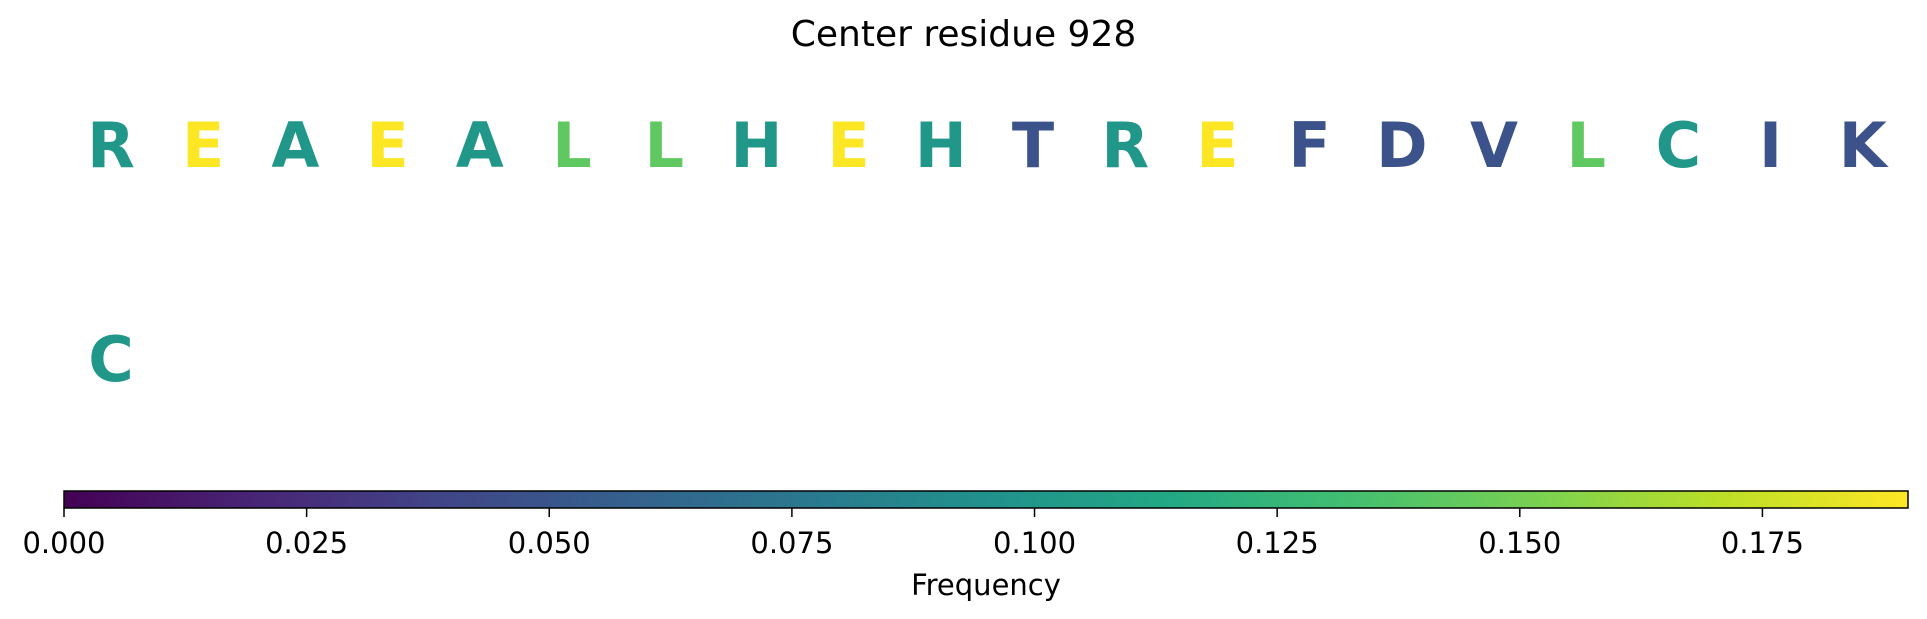 The width and height of the screenshot is (1927, 619). What do you see at coordinates (1277, 543) in the screenshot?
I see `colorbar-tick-label: 0.125` at bounding box center [1277, 543].